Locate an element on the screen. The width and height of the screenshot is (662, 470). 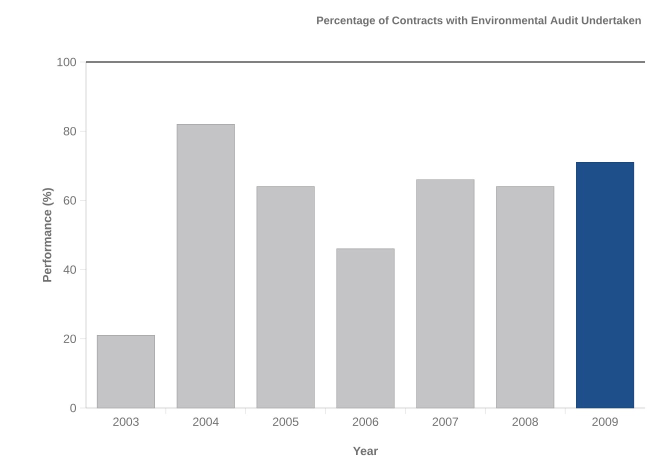
y-tick-label: 80 is located at coordinates (70, 131).